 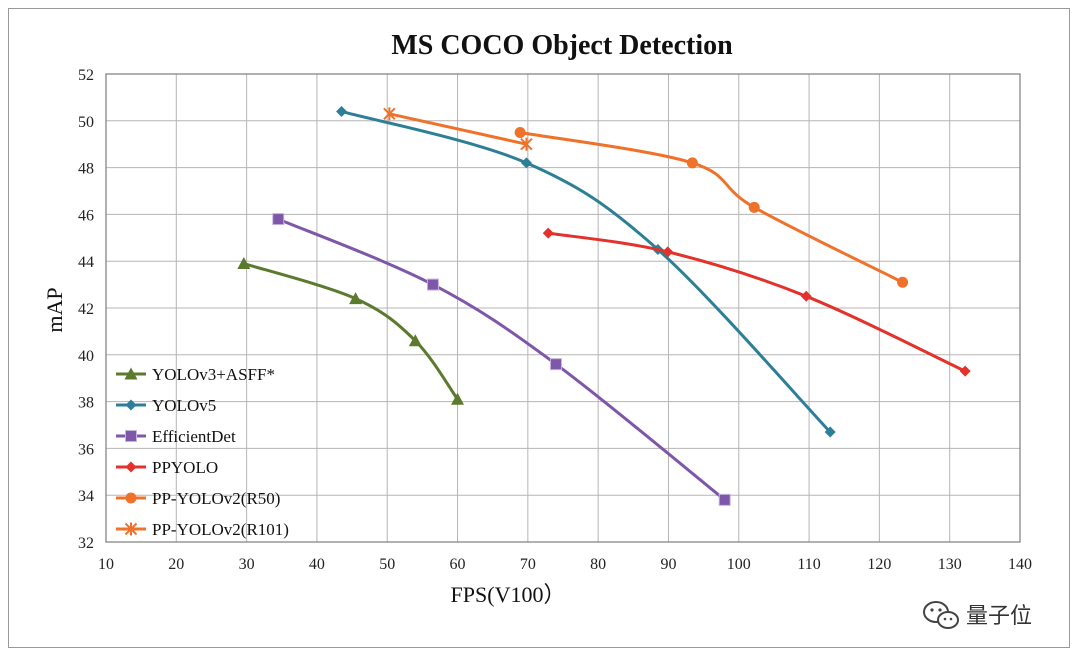 What do you see at coordinates (86, 496) in the screenshot?
I see `y-tick-label: 34` at bounding box center [86, 496].